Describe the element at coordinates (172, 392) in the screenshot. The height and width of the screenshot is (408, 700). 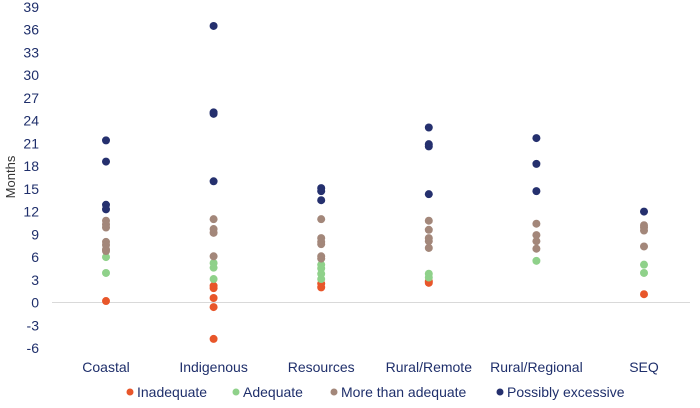
I see `legend-label-inadequate: Inadequate` at that location.